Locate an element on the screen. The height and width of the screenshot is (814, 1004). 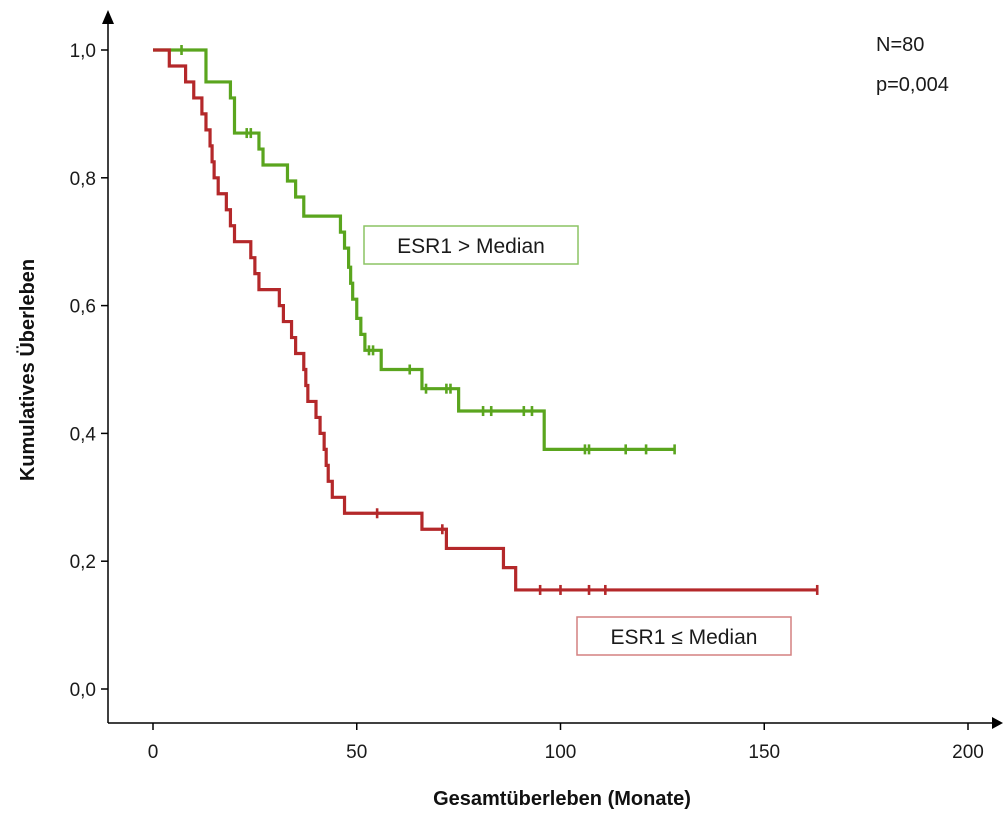
x-tick-label: 100 is located at coordinates (561, 752).